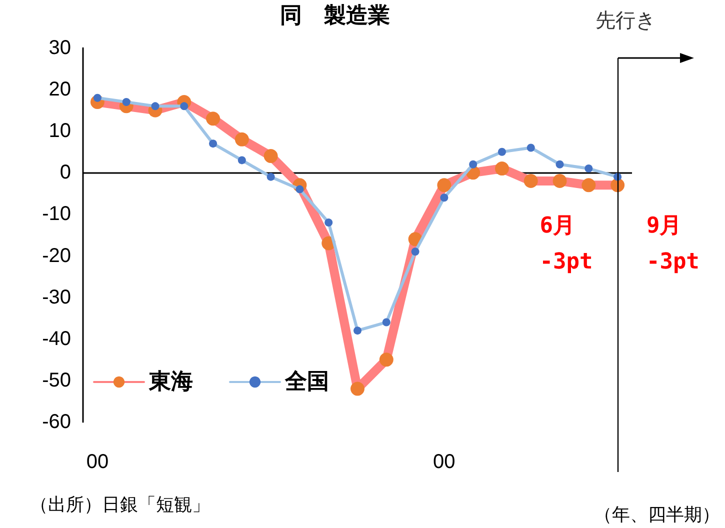 The image size is (725, 528). Describe the element at coordinates (56, 339) in the screenshot. I see `y-tick-label: -40` at that location.